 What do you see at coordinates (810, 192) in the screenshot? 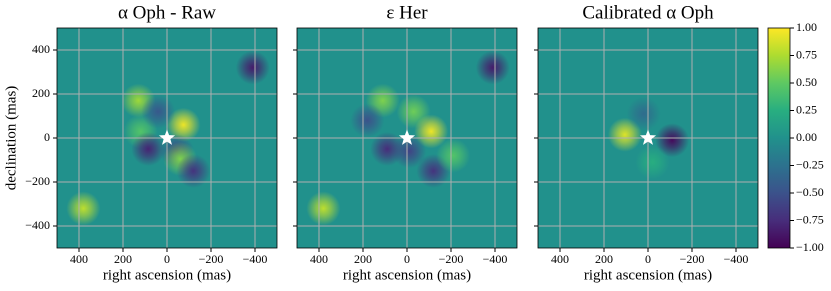
I see `colorbar-tick-label: −0.50` at bounding box center [810, 192].